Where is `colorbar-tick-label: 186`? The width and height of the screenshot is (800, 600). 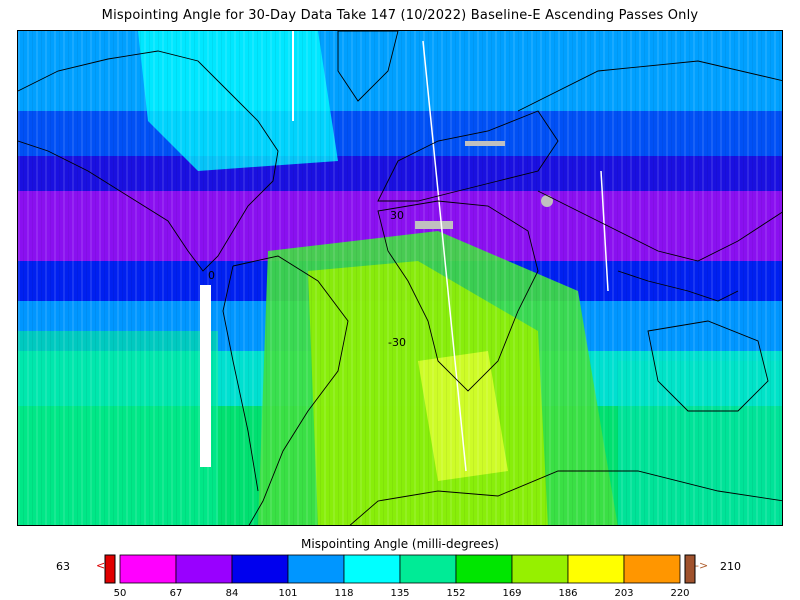
colorbar-tick-label: 186 is located at coordinates (568, 593).